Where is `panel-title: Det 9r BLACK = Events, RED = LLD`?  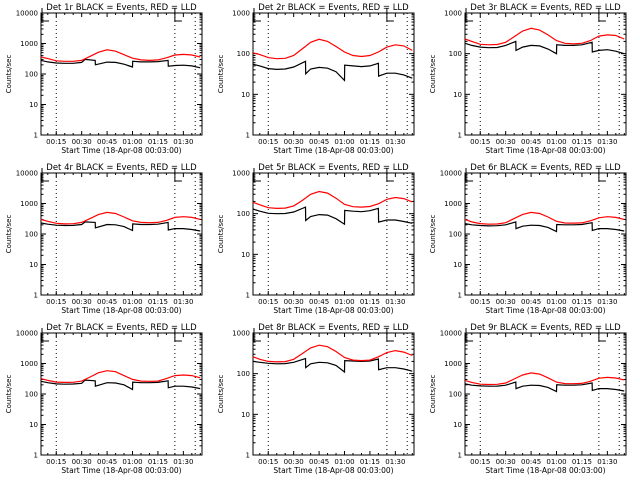 panel-title: Det 9r BLACK = Events, RED = LLD is located at coordinates (545, 328).